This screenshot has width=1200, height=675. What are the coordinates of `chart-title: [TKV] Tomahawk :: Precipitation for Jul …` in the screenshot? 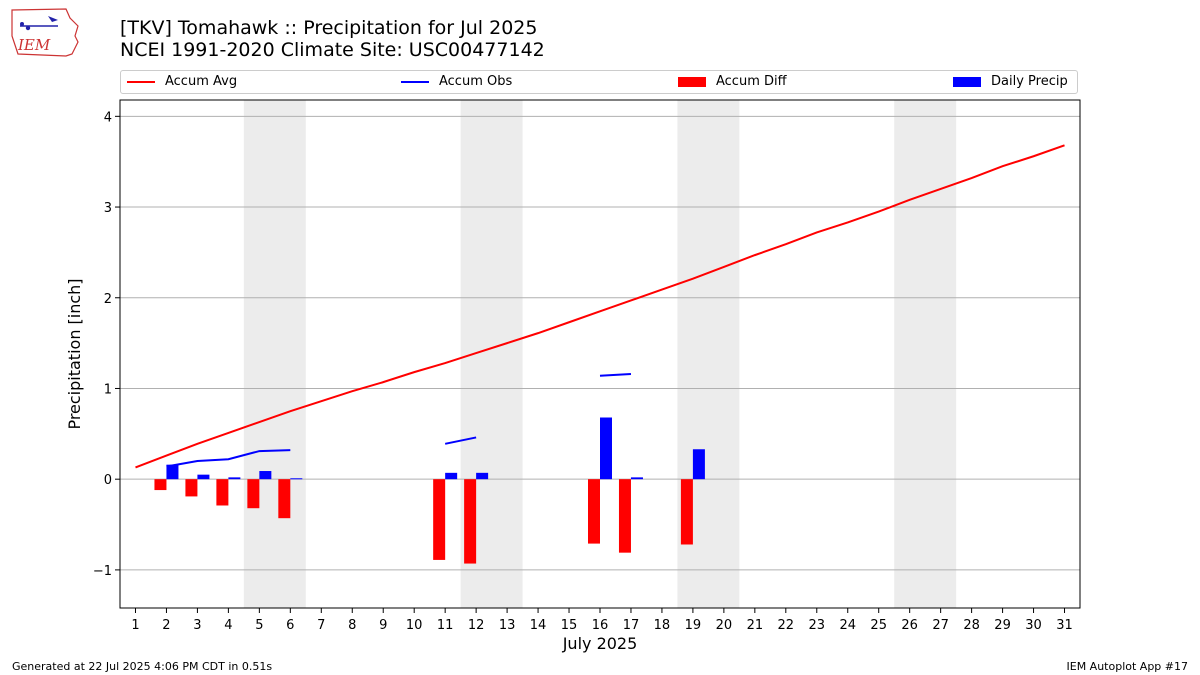 It's located at (332, 39).